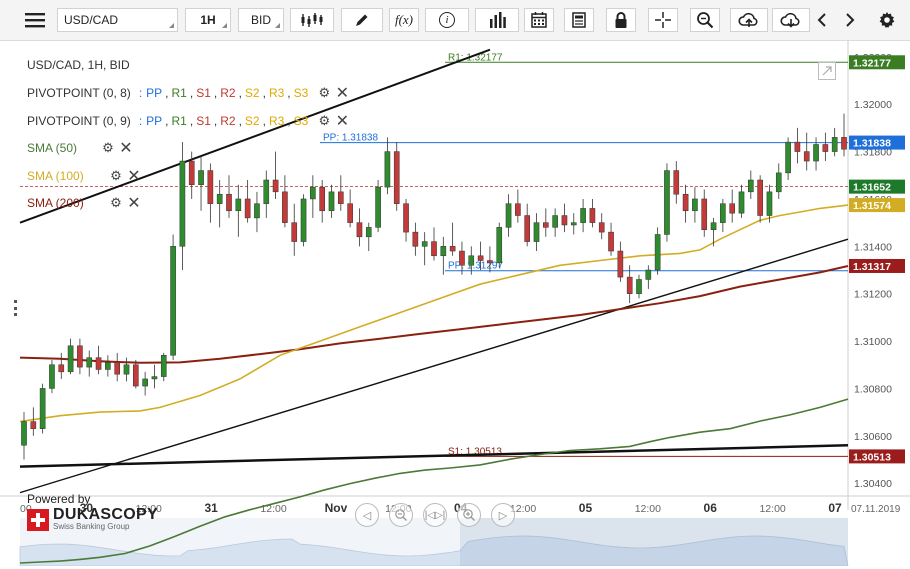 The height and width of the screenshot is (569, 910). Describe the element at coordinates (117, 20) in the screenshot. I see `symbol-select: USD/CAD` at that location.